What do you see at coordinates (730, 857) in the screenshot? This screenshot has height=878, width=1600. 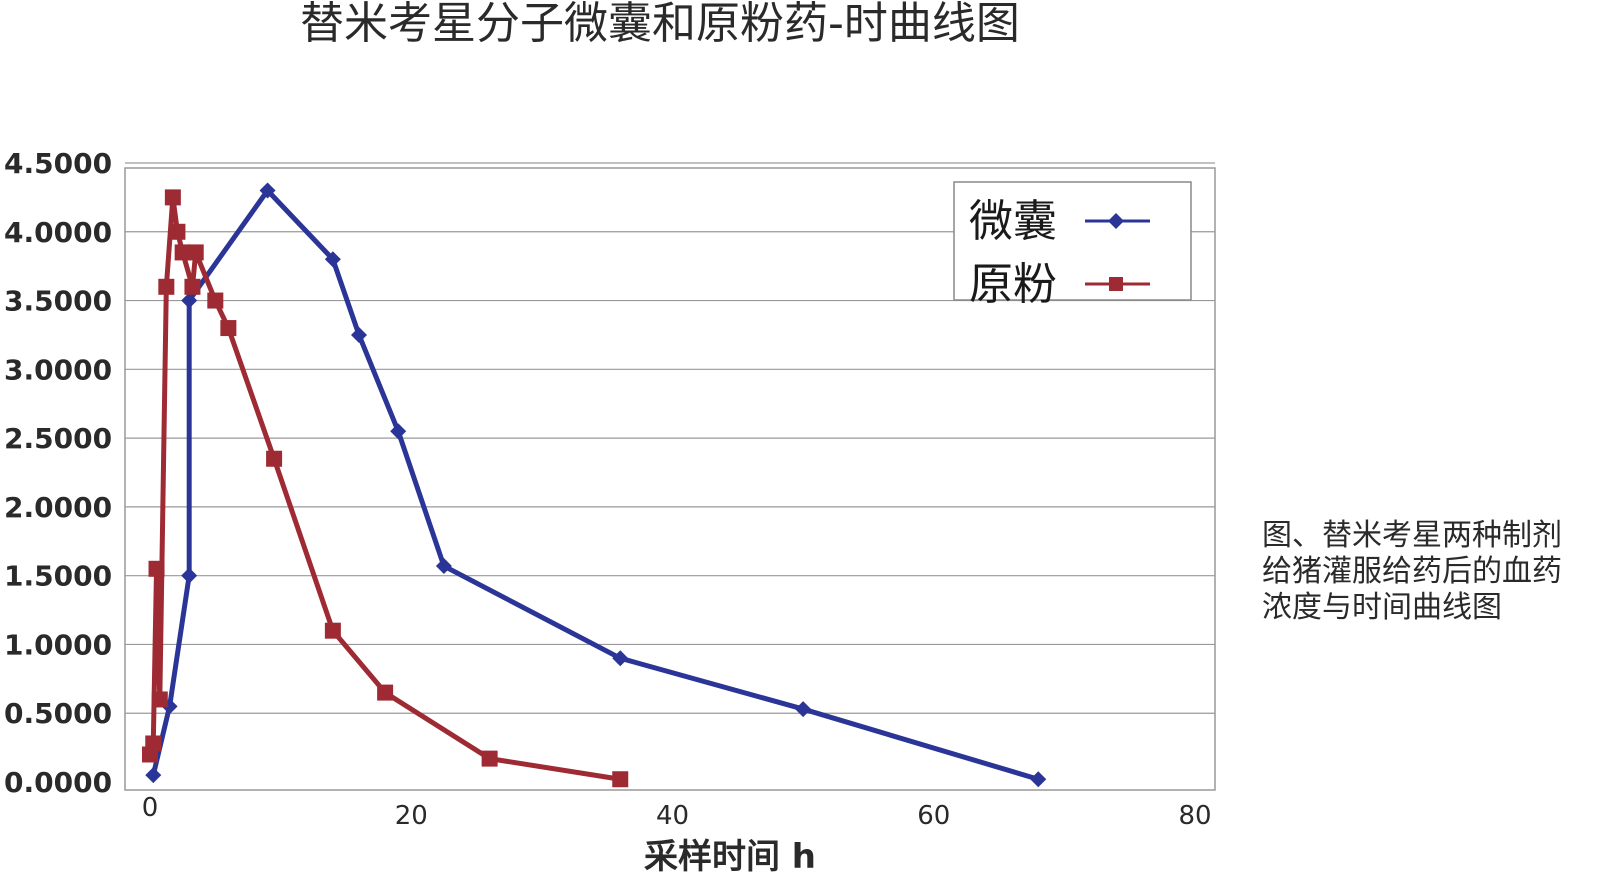 I see `x-axis-label: 采样时间 h` at bounding box center [730, 857].